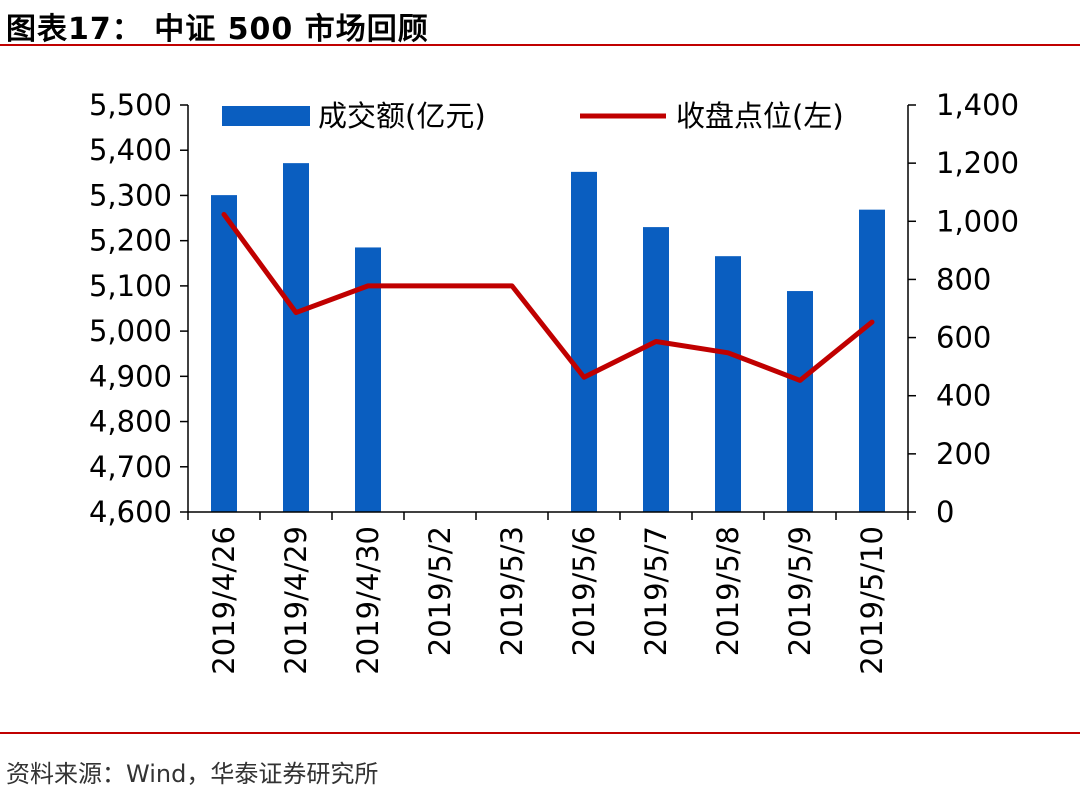 This screenshot has width=1080, height=789. What do you see at coordinates (224, 600) in the screenshot?
I see `x-axis-tick-label: 2019/4/26` at bounding box center [224, 600].